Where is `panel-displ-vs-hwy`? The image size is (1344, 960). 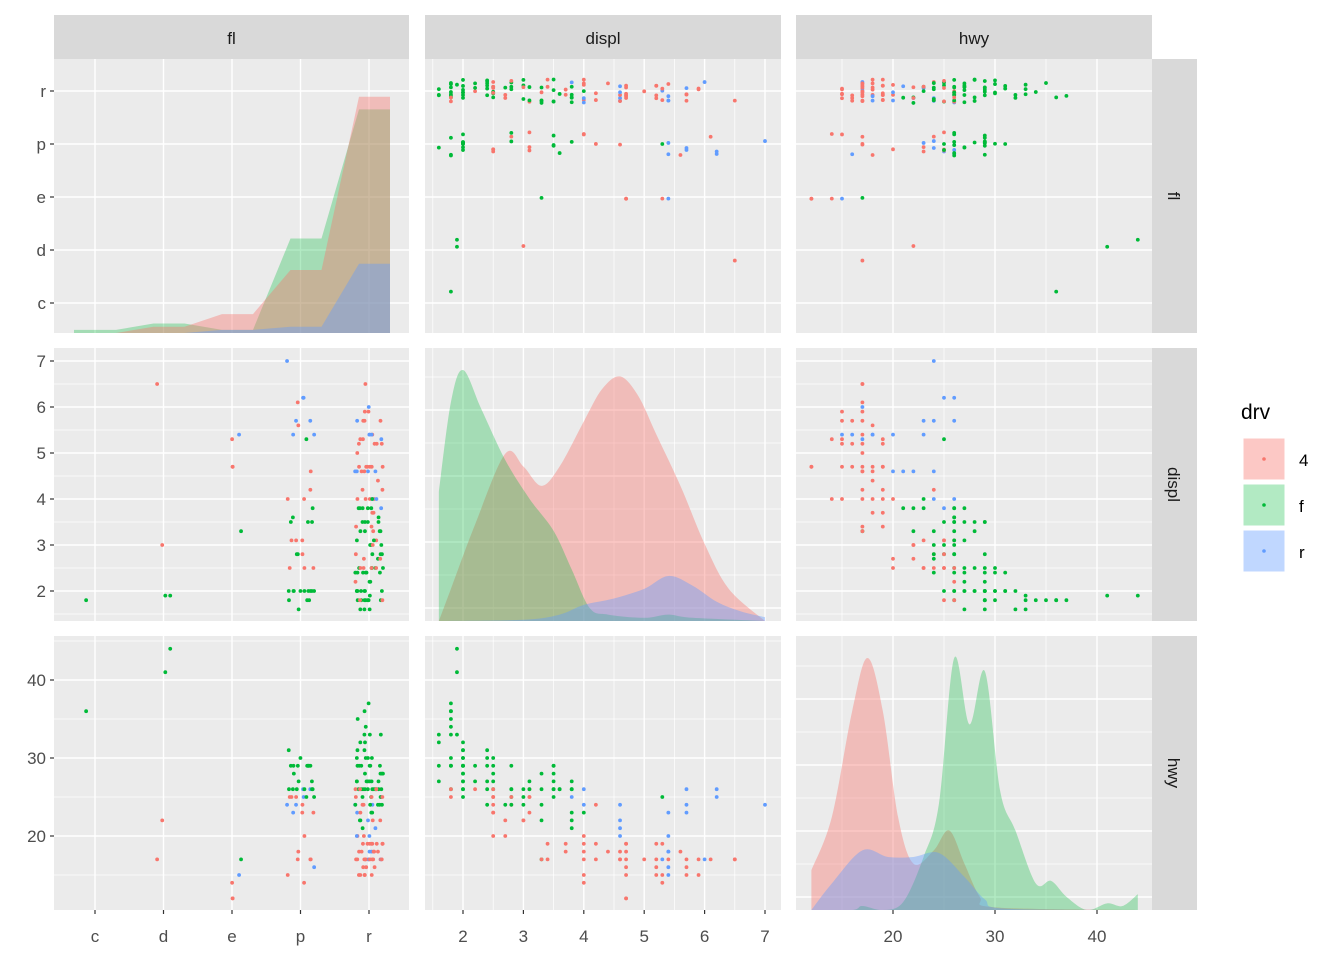
panel-displ-vs-hwy is located at coordinates (974, 484).